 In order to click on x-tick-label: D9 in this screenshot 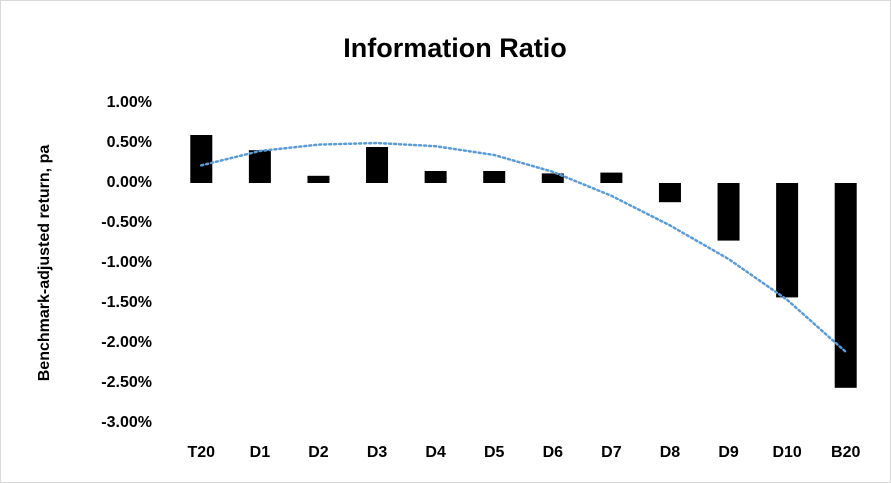, I will do `click(728, 452)`.